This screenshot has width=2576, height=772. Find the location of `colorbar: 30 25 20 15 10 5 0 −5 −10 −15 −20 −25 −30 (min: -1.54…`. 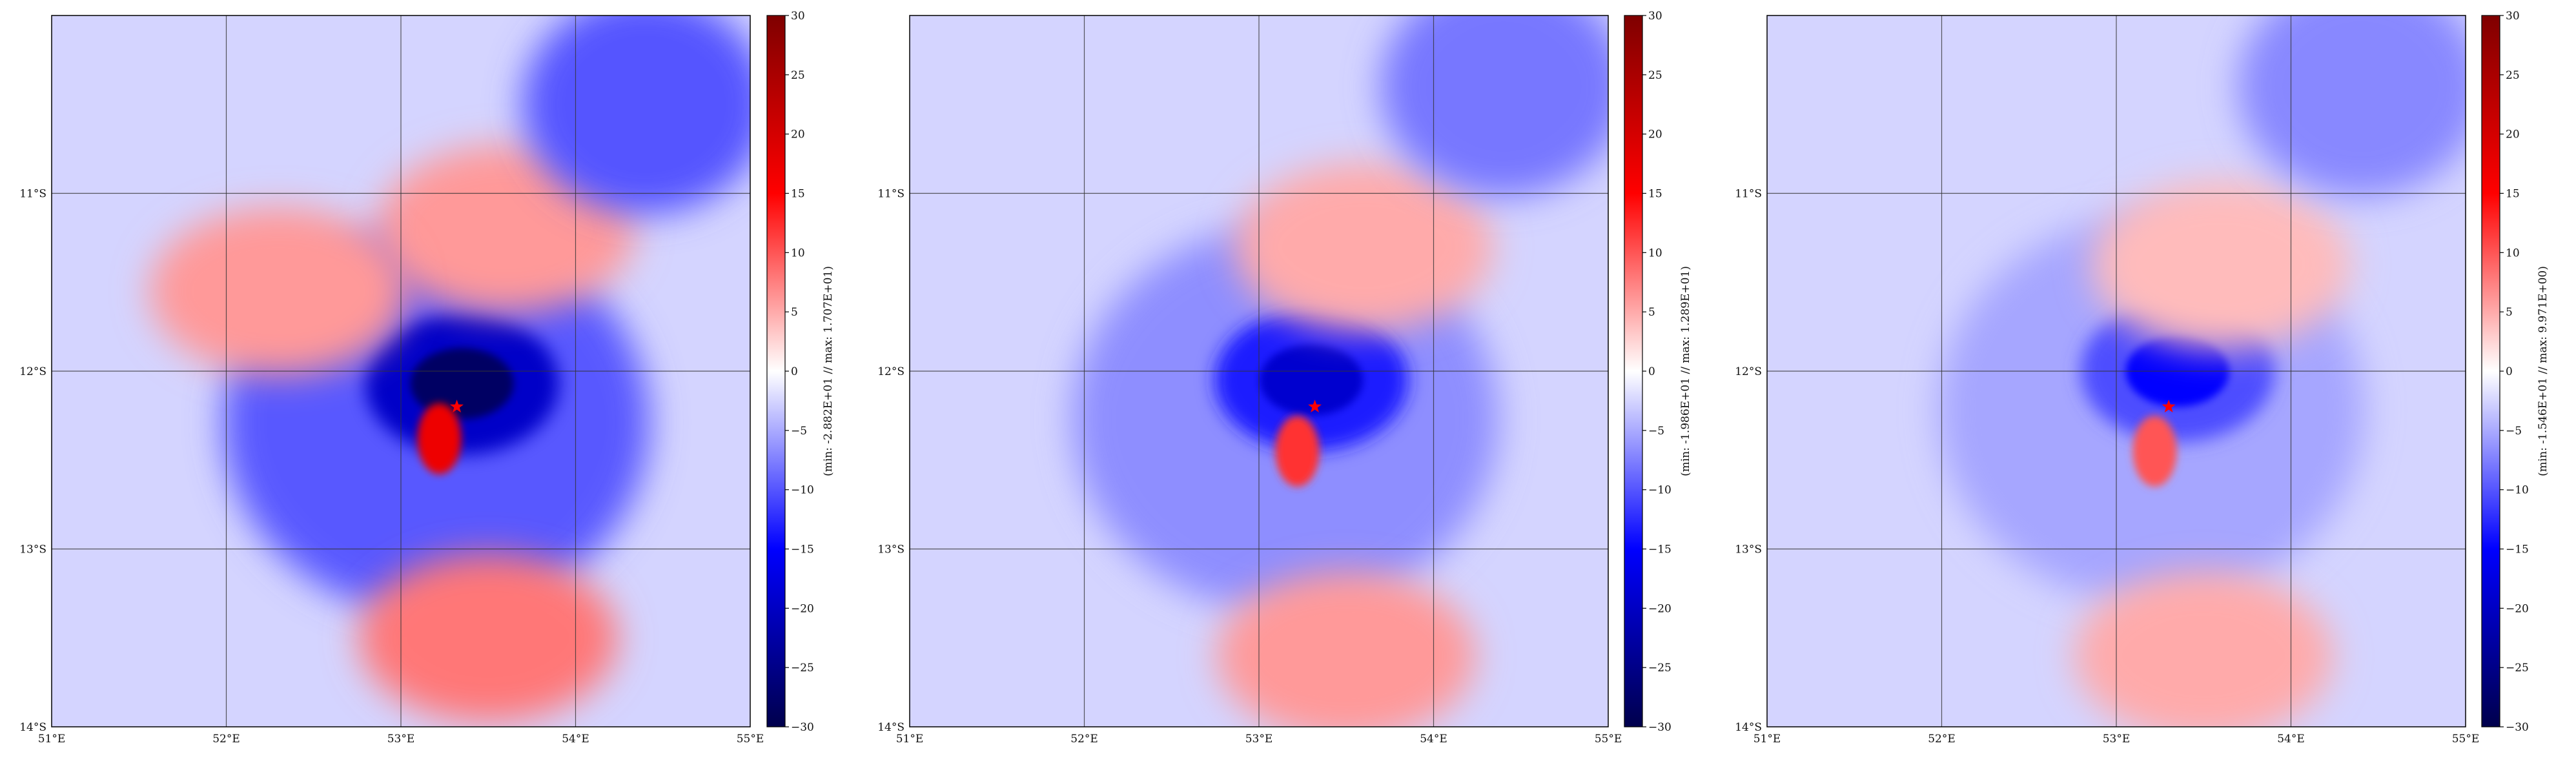

colorbar: 30 25 20 15 10 5 0 −5 −10 −15 −20 −25 −30 (min: -1.54… is located at coordinates (2515, 372).